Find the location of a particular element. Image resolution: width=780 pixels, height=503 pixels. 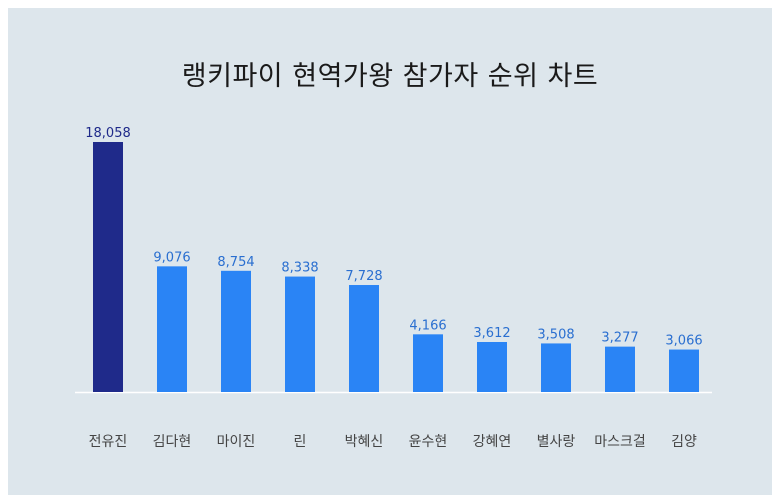

category-label-4: 박혜신 is located at coordinates (364, 442).